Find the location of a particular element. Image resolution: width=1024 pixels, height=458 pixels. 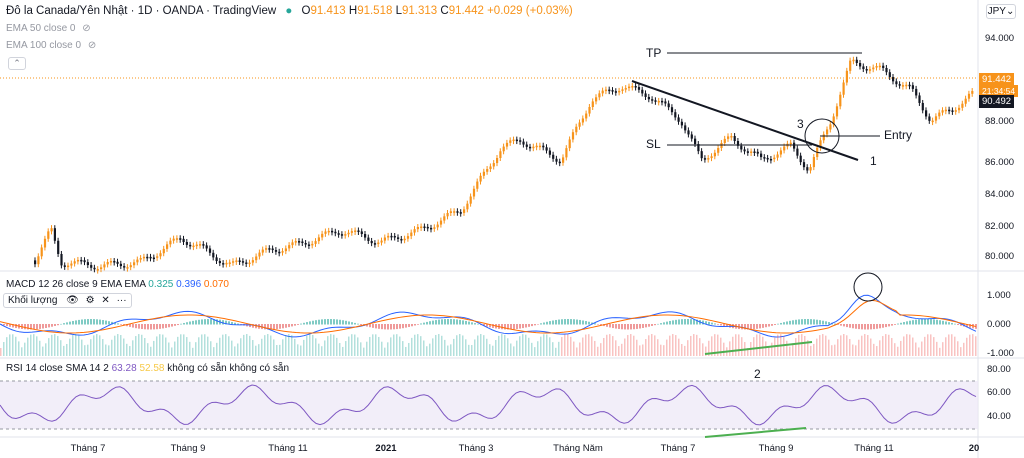

eye-icon: 👁 is located at coordinates (72, 300).